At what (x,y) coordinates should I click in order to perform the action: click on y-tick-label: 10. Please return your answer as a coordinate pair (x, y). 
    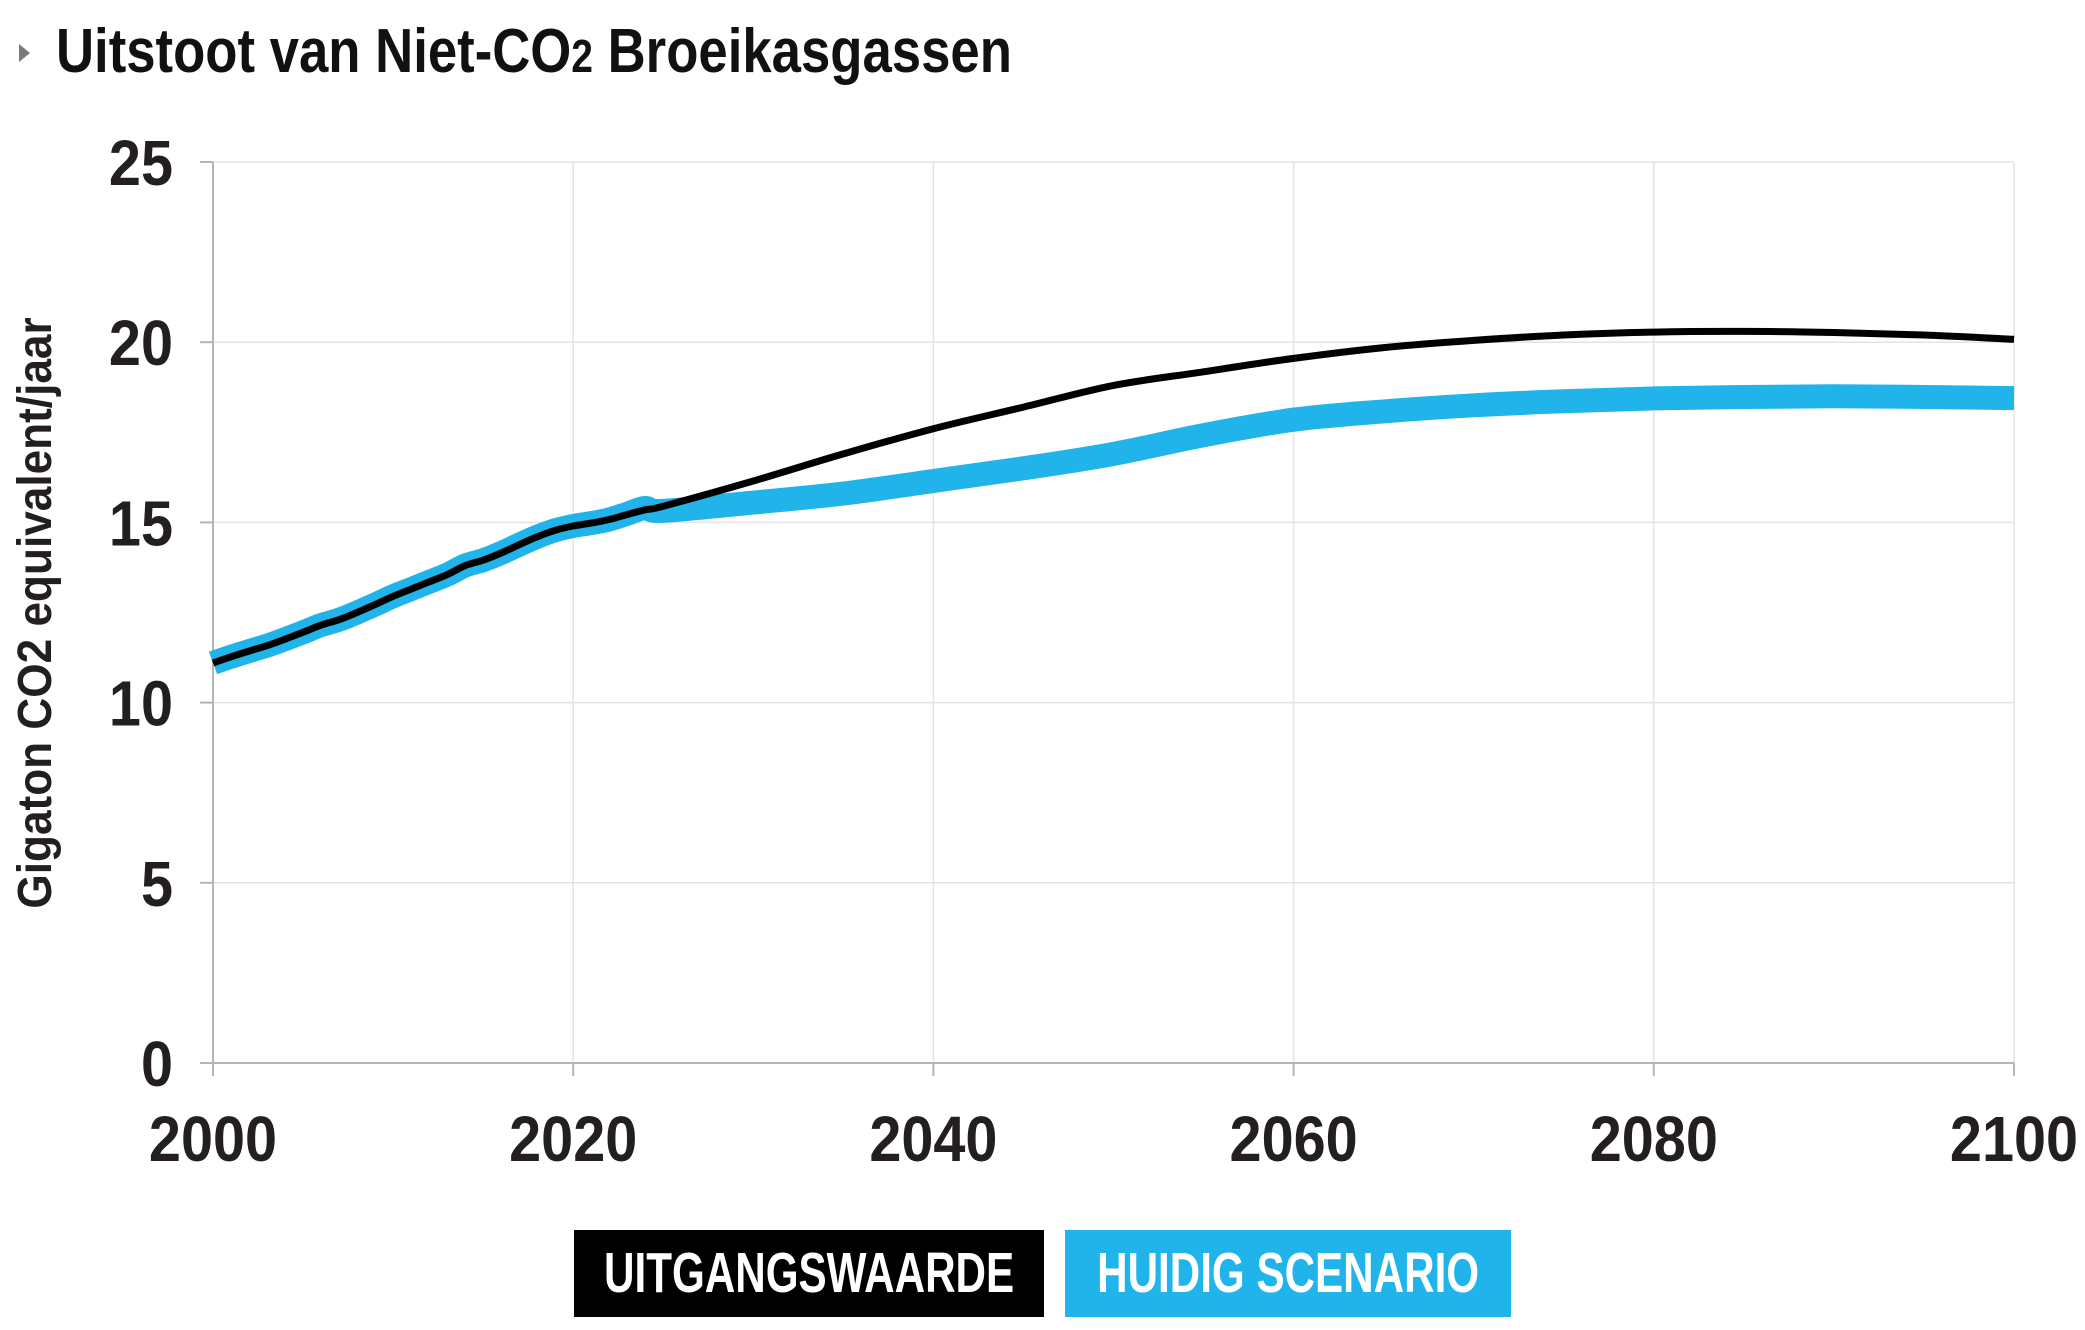
    Looking at the image, I should click on (141, 703).